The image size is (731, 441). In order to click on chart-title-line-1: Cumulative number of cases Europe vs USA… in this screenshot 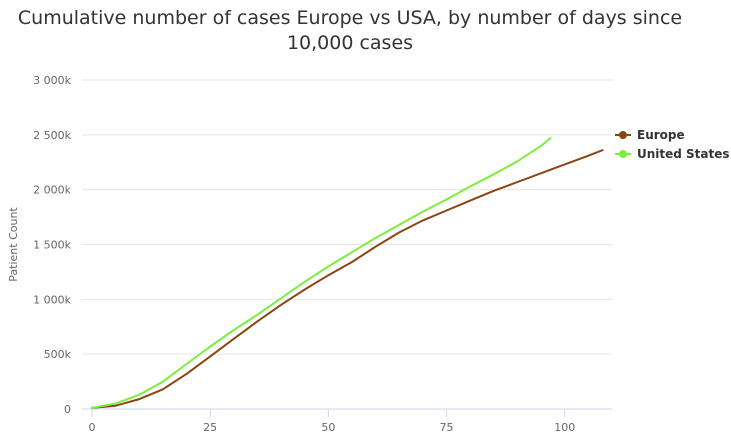, I will do `click(350, 18)`.